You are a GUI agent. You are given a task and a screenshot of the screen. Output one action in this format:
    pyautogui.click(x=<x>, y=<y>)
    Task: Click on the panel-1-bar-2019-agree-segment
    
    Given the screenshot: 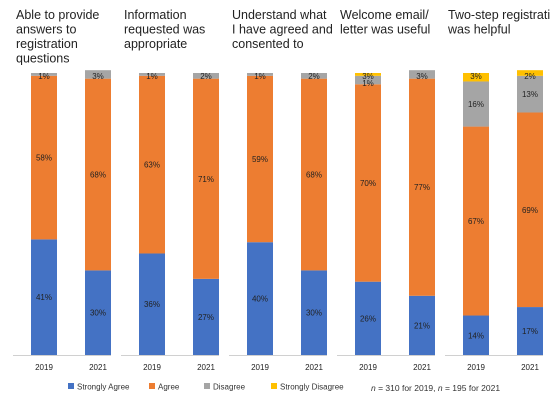 What is the action you would take?
    pyautogui.click(x=44, y=157)
    